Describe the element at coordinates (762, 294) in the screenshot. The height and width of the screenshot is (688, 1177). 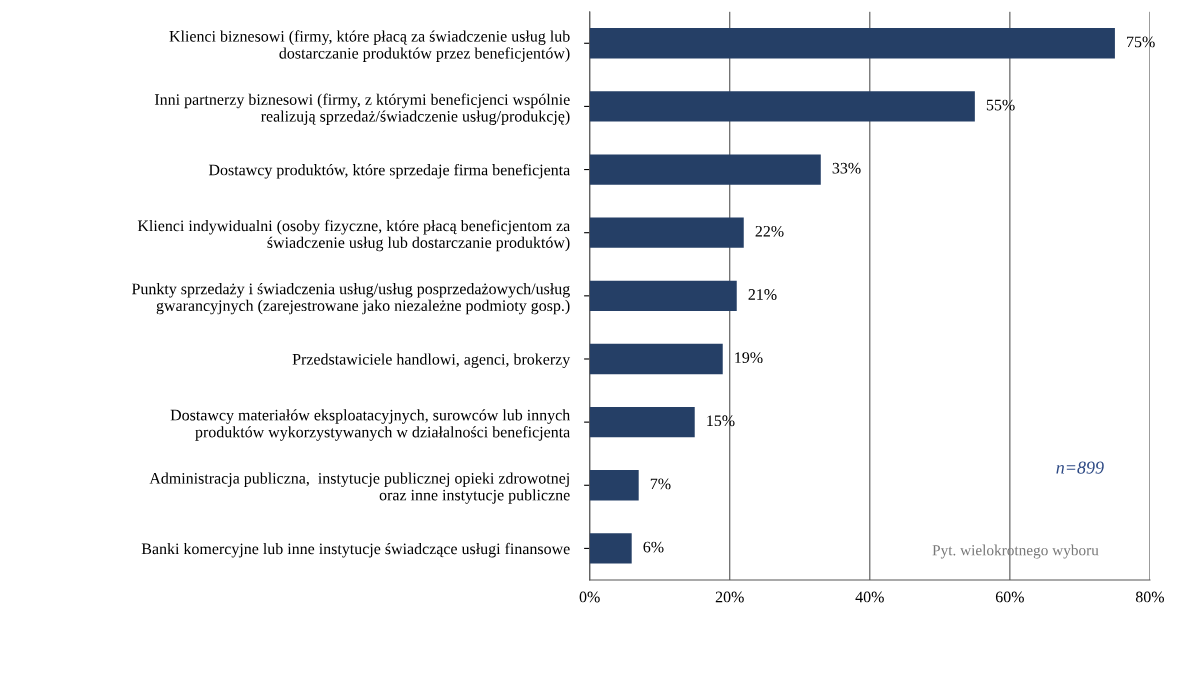
I see `data-label: 21%` at that location.